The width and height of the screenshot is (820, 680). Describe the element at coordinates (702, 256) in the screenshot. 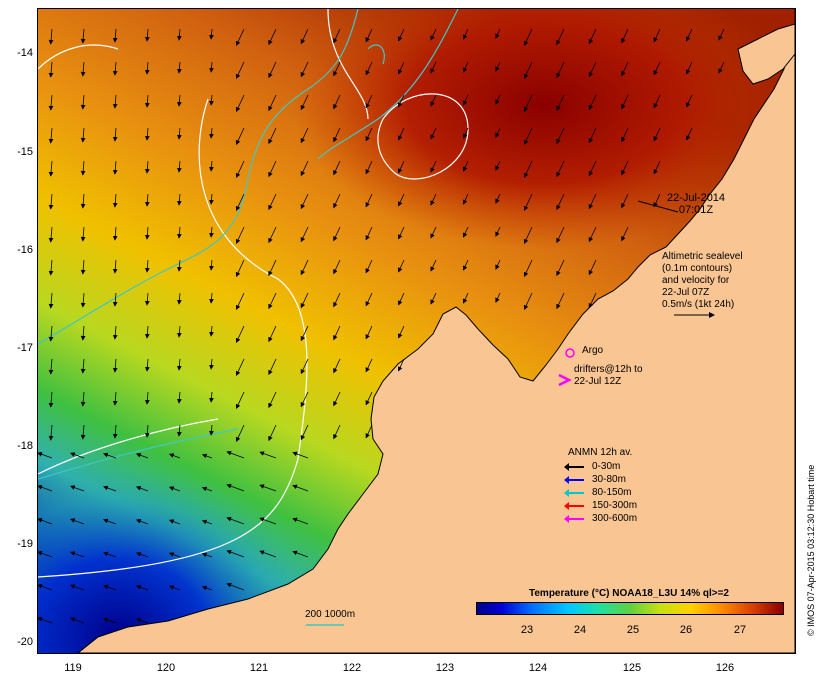

I see `sealevel-line: Altimetric sealevel` at that location.